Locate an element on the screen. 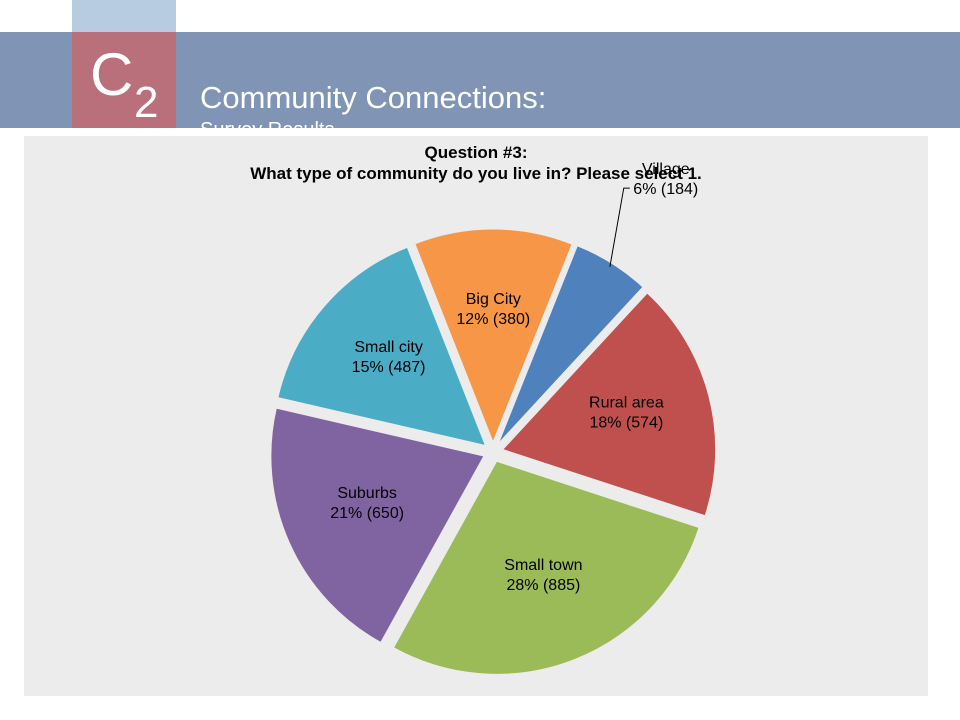 Image resolution: width=960 pixels, height=720 pixels. pie-label-value-small-city: 15% (487) is located at coordinates (389, 367).